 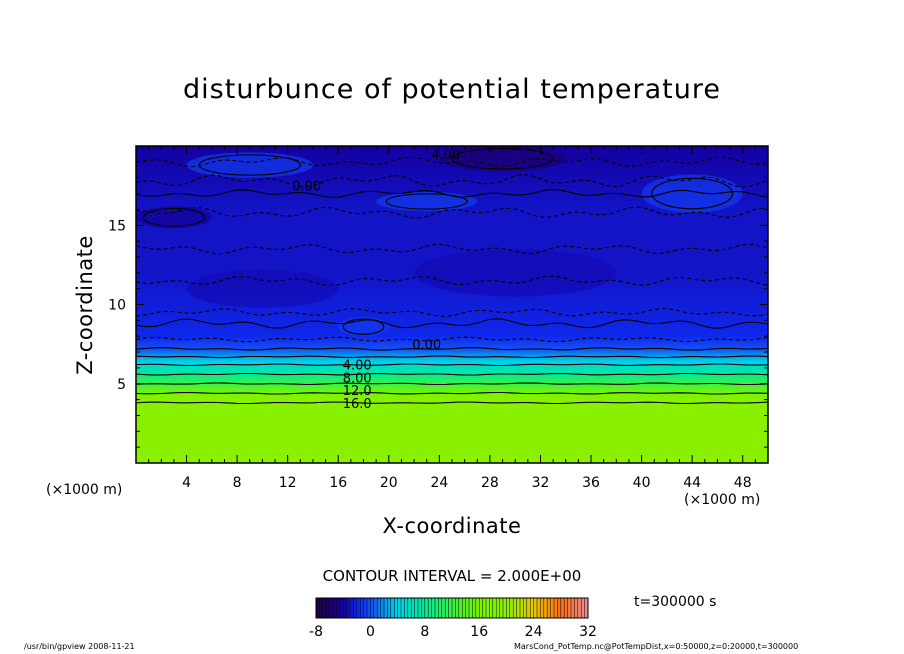 I want to click on footer-left: /usr/bin/gpview 2008-11-21, so click(x=79, y=646).